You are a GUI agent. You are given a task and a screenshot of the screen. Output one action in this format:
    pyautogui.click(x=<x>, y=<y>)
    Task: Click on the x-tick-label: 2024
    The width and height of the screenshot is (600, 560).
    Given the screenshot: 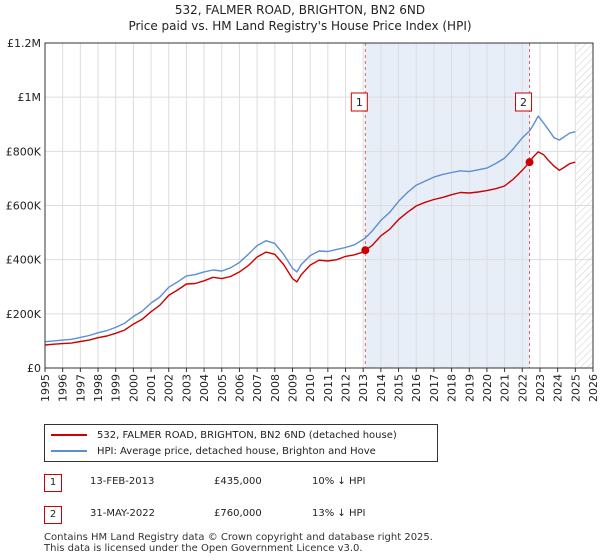 What is the action you would take?
    pyautogui.click(x=558, y=388)
    